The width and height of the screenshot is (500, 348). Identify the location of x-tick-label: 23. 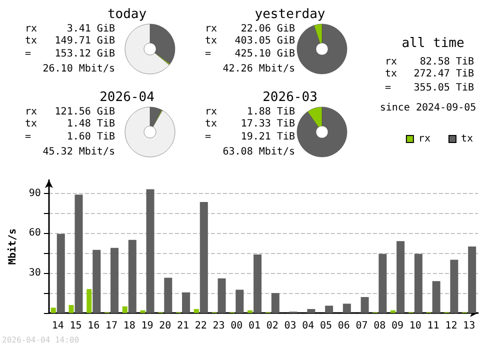
(218, 326).